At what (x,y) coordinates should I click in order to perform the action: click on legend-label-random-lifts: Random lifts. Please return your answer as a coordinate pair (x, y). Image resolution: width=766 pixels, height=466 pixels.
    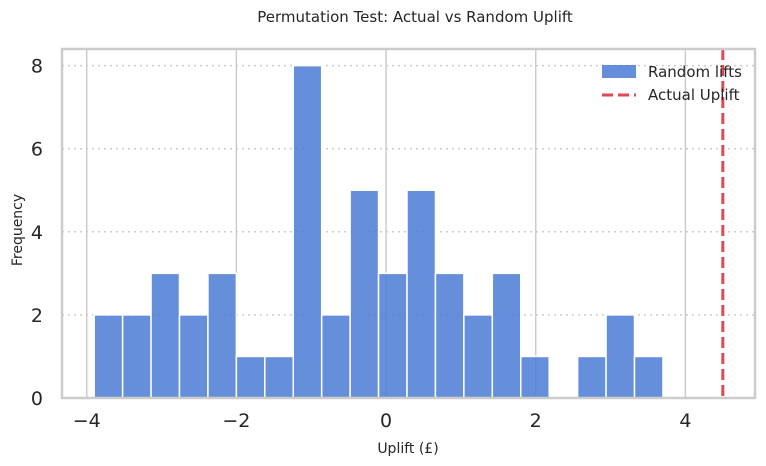
    Looking at the image, I should click on (695, 72).